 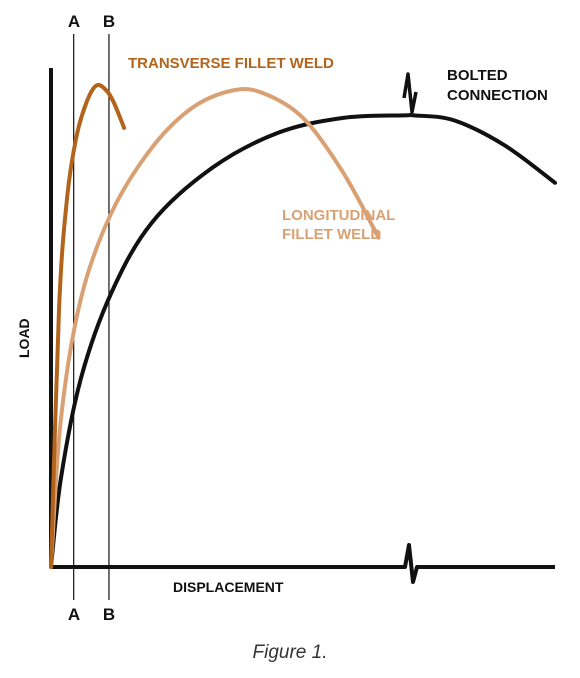 I want to click on transverse-fillet-weld-curve, so click(x=88, y=325).